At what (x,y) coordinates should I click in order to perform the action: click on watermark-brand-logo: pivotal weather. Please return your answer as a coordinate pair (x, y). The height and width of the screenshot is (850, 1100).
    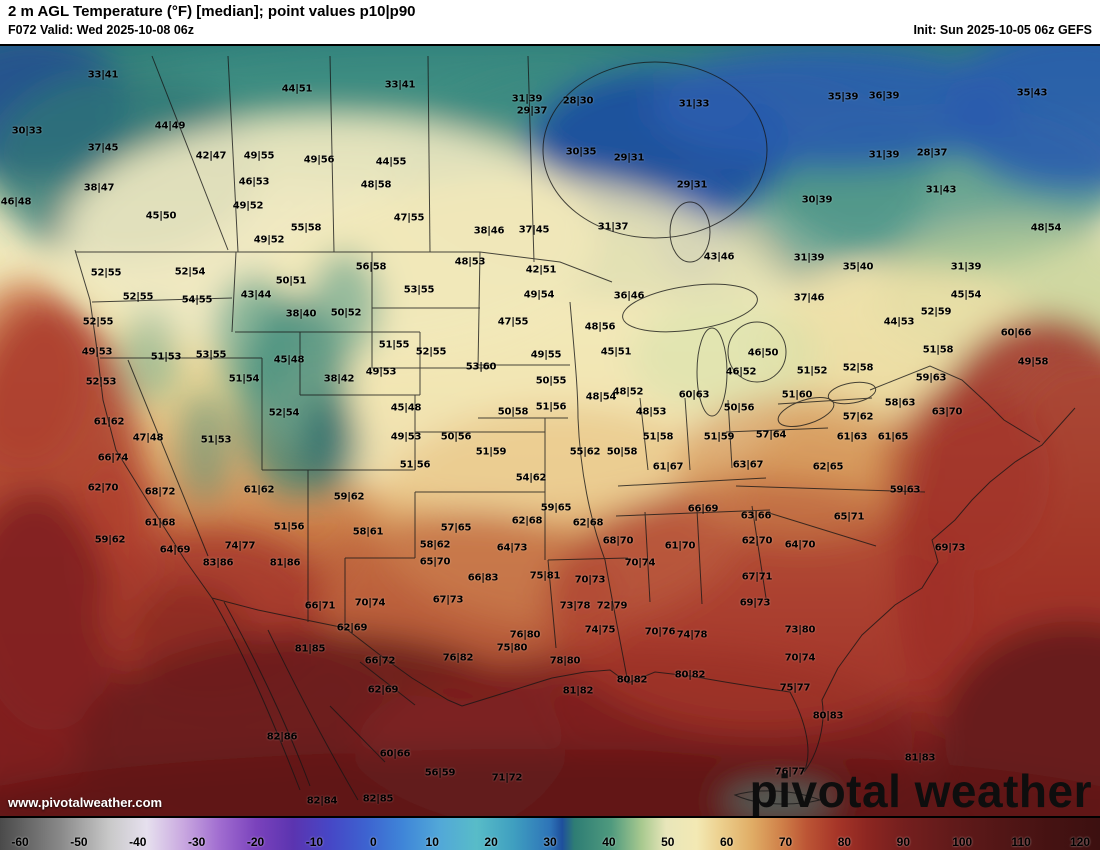
    Looking at the image, I should click on (920, 790).